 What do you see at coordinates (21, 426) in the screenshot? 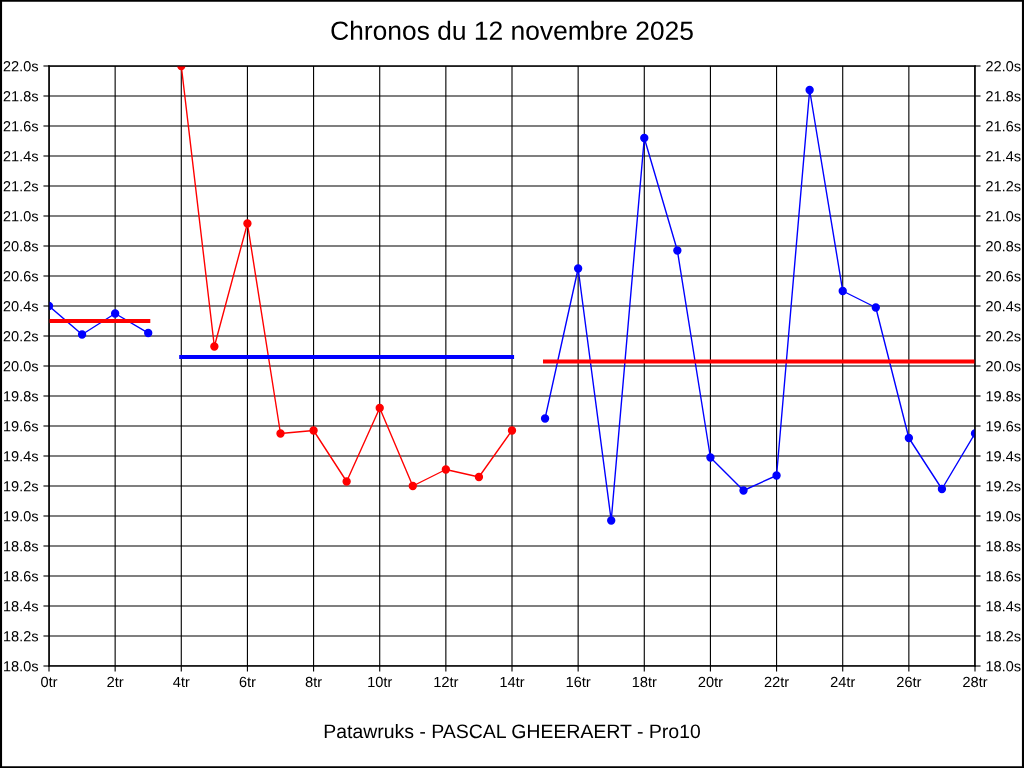
I see `y-tick-label: 19.6s` at bounding box center [21, 426].